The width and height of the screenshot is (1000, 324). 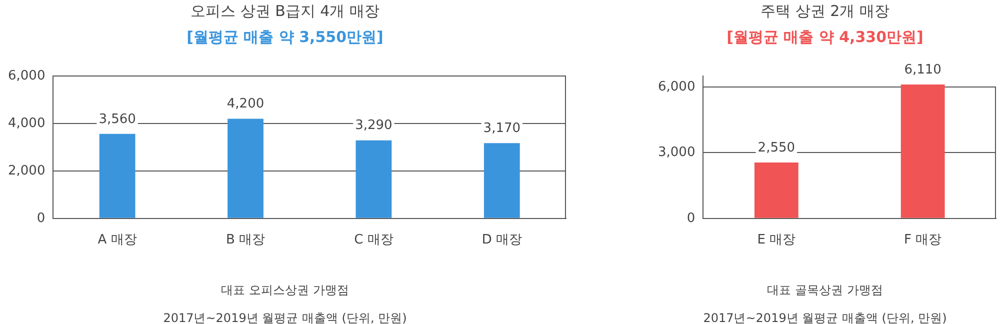 I want to click on data-label: 3,290, so click(x=373, y=126).